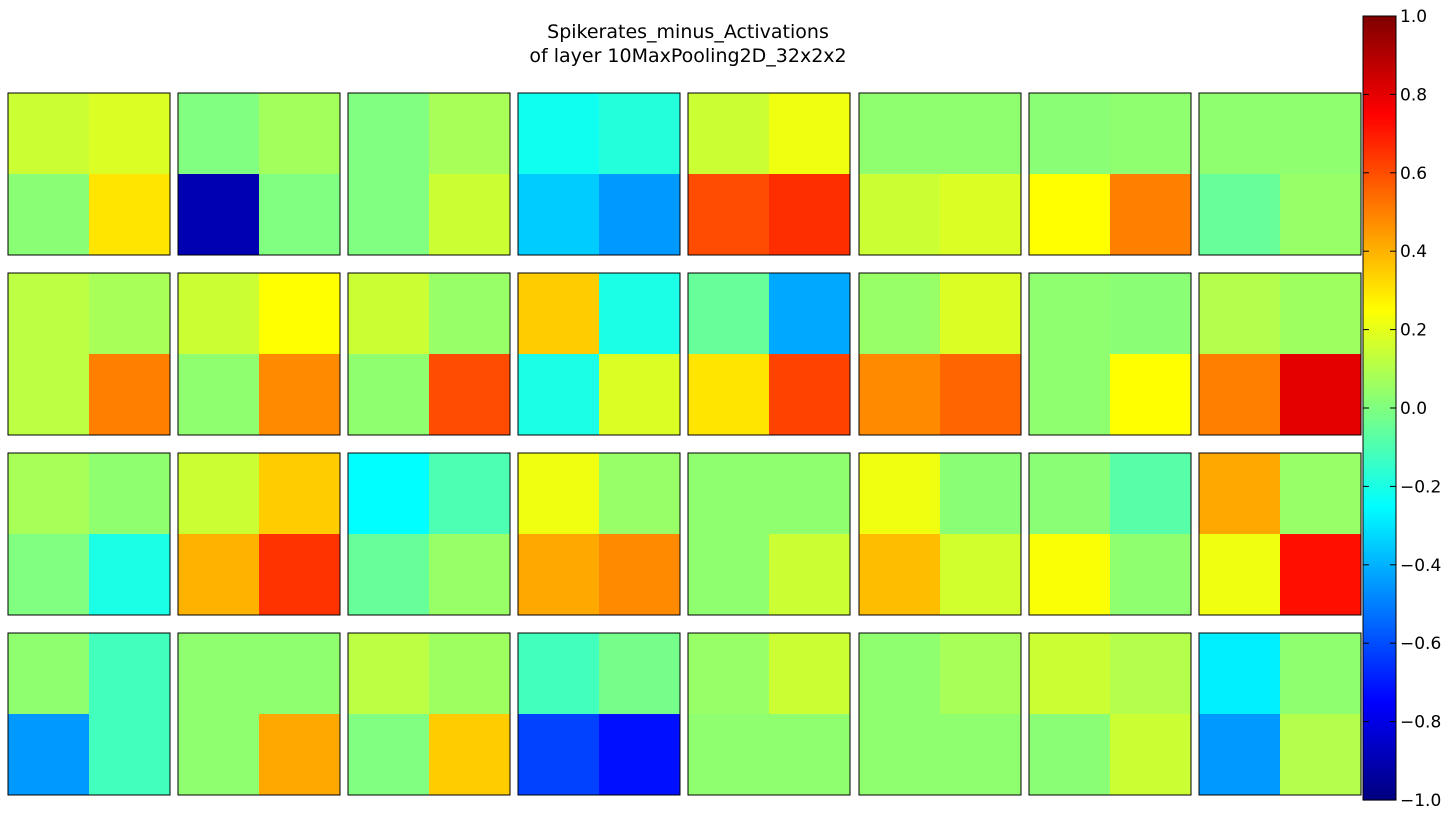 The width and height of the screenshot is (1452, 817). What do you see at coordinates (688, 32) in the screenshot?
I see `chart-title-line-1: Spikerates_minus_Activations` at bounding box center [688, 32].